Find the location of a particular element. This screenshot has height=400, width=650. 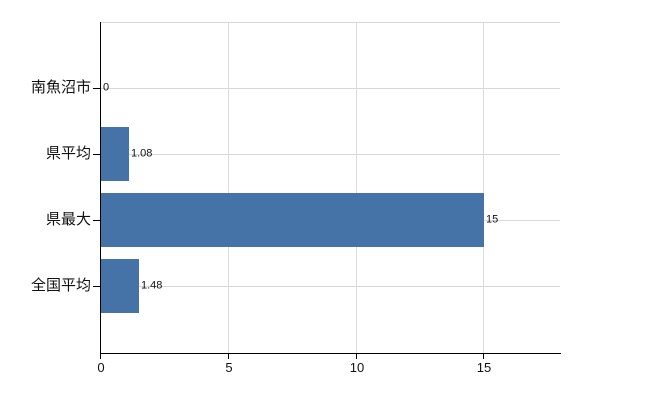

x-tick-label: 0 is located at coordinates (101, 367).